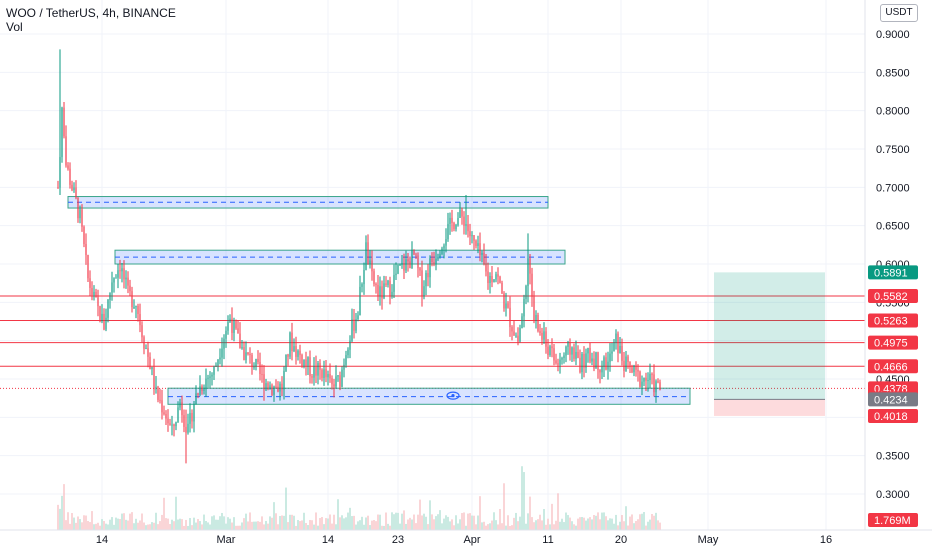  I want to click on currency-button: USDT, so click(899, 13).